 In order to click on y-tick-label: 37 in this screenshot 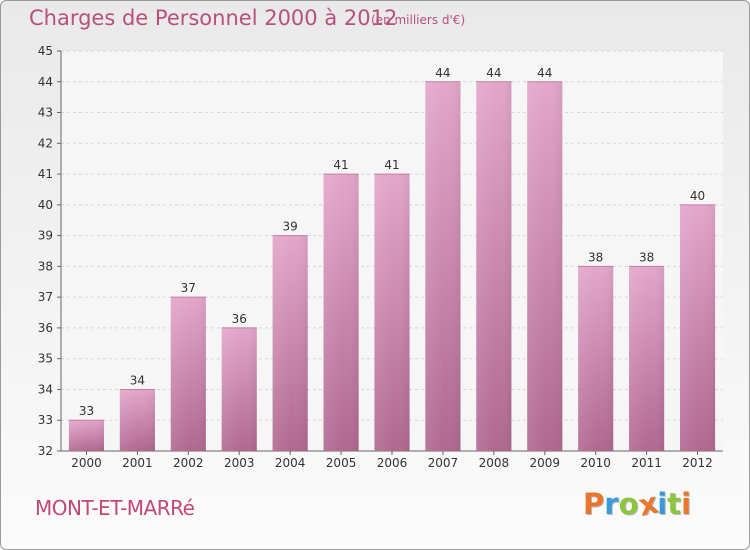, I will do `click(45, 297)`.